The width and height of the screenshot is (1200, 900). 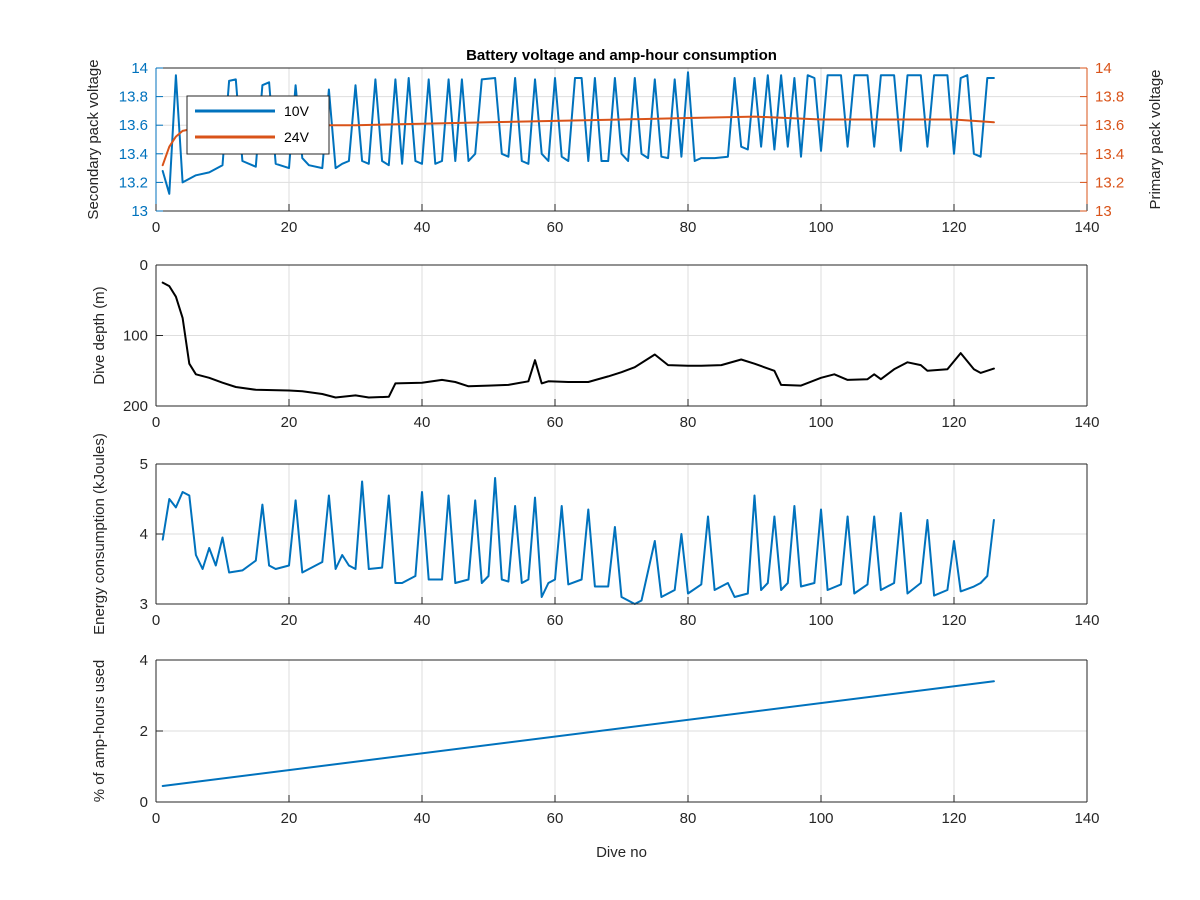 What do you see at coordinates (133, 154) in the screenshot?
I see `y-tick-label: 13.4` at bounding box center [133, 154].